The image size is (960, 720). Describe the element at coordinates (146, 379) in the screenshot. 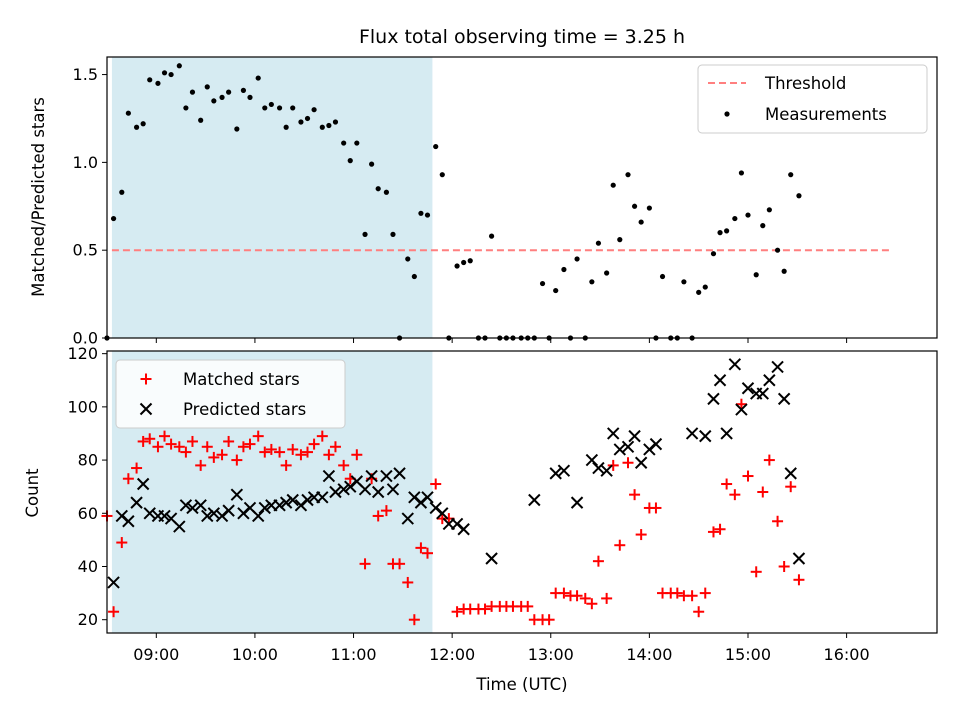

I see `legend-matched-plus` at that location.